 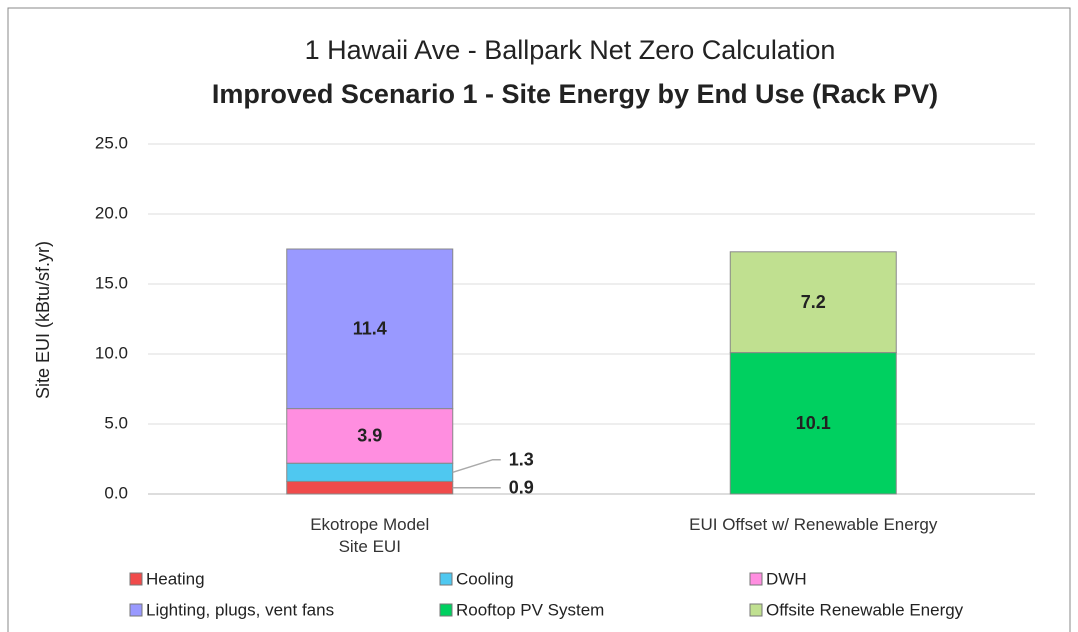 What do you see at coordinates (175, 578) in the screenshot?
I see `legend-label: Heating` at bounding box center [175, 578].